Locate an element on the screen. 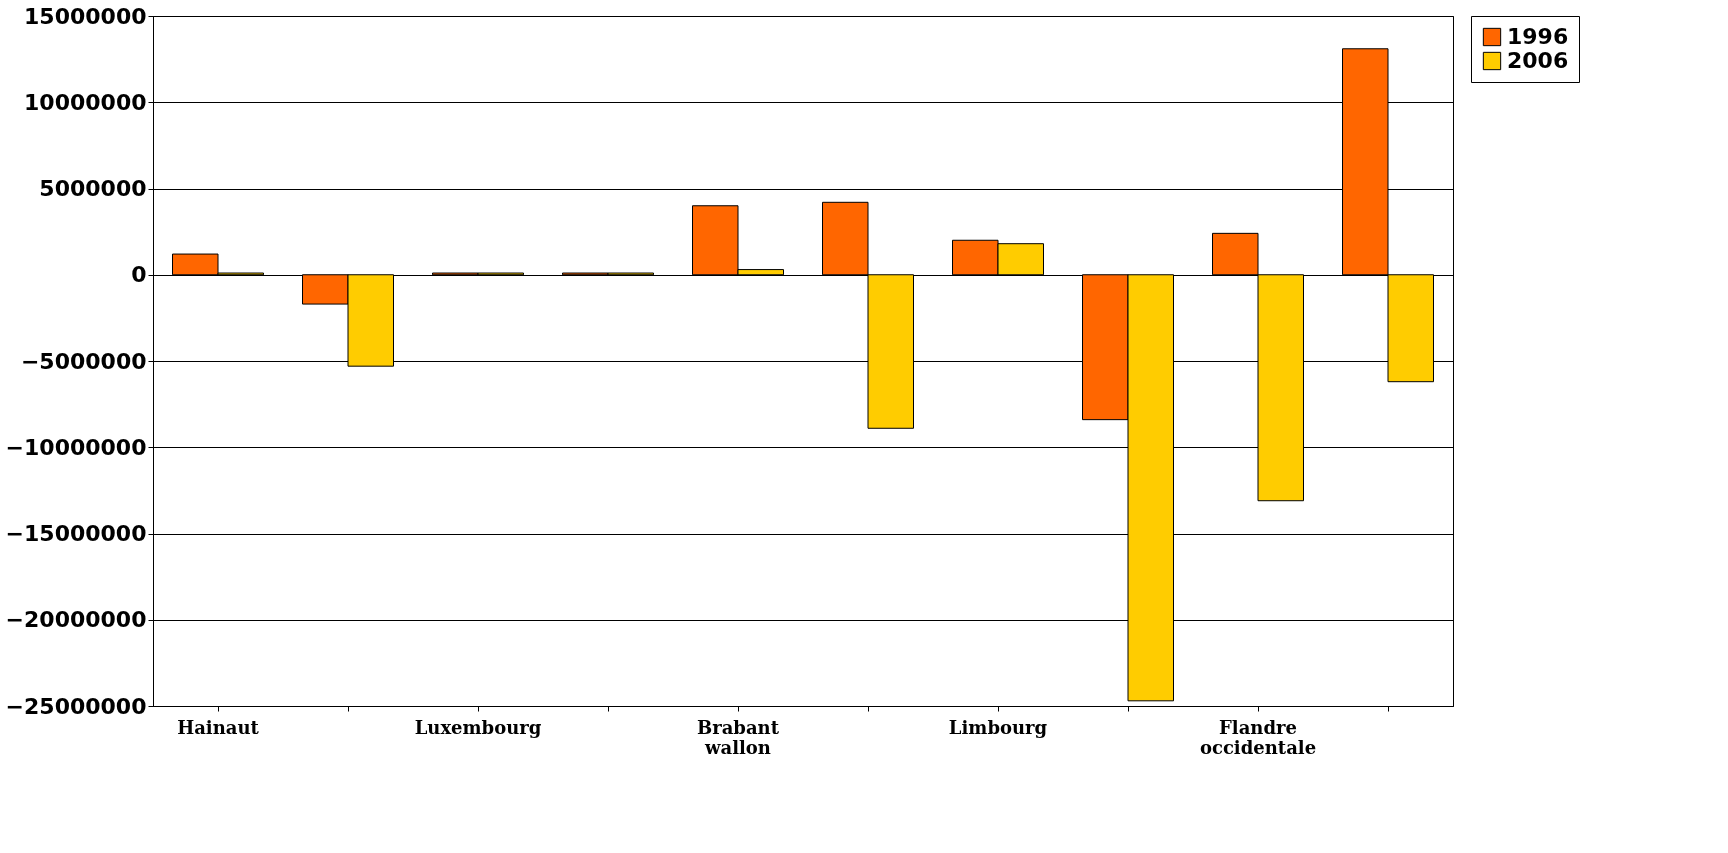 The image size is (1728, 853). y-tick-label: −5000000 is located at coordinates (83, 361).